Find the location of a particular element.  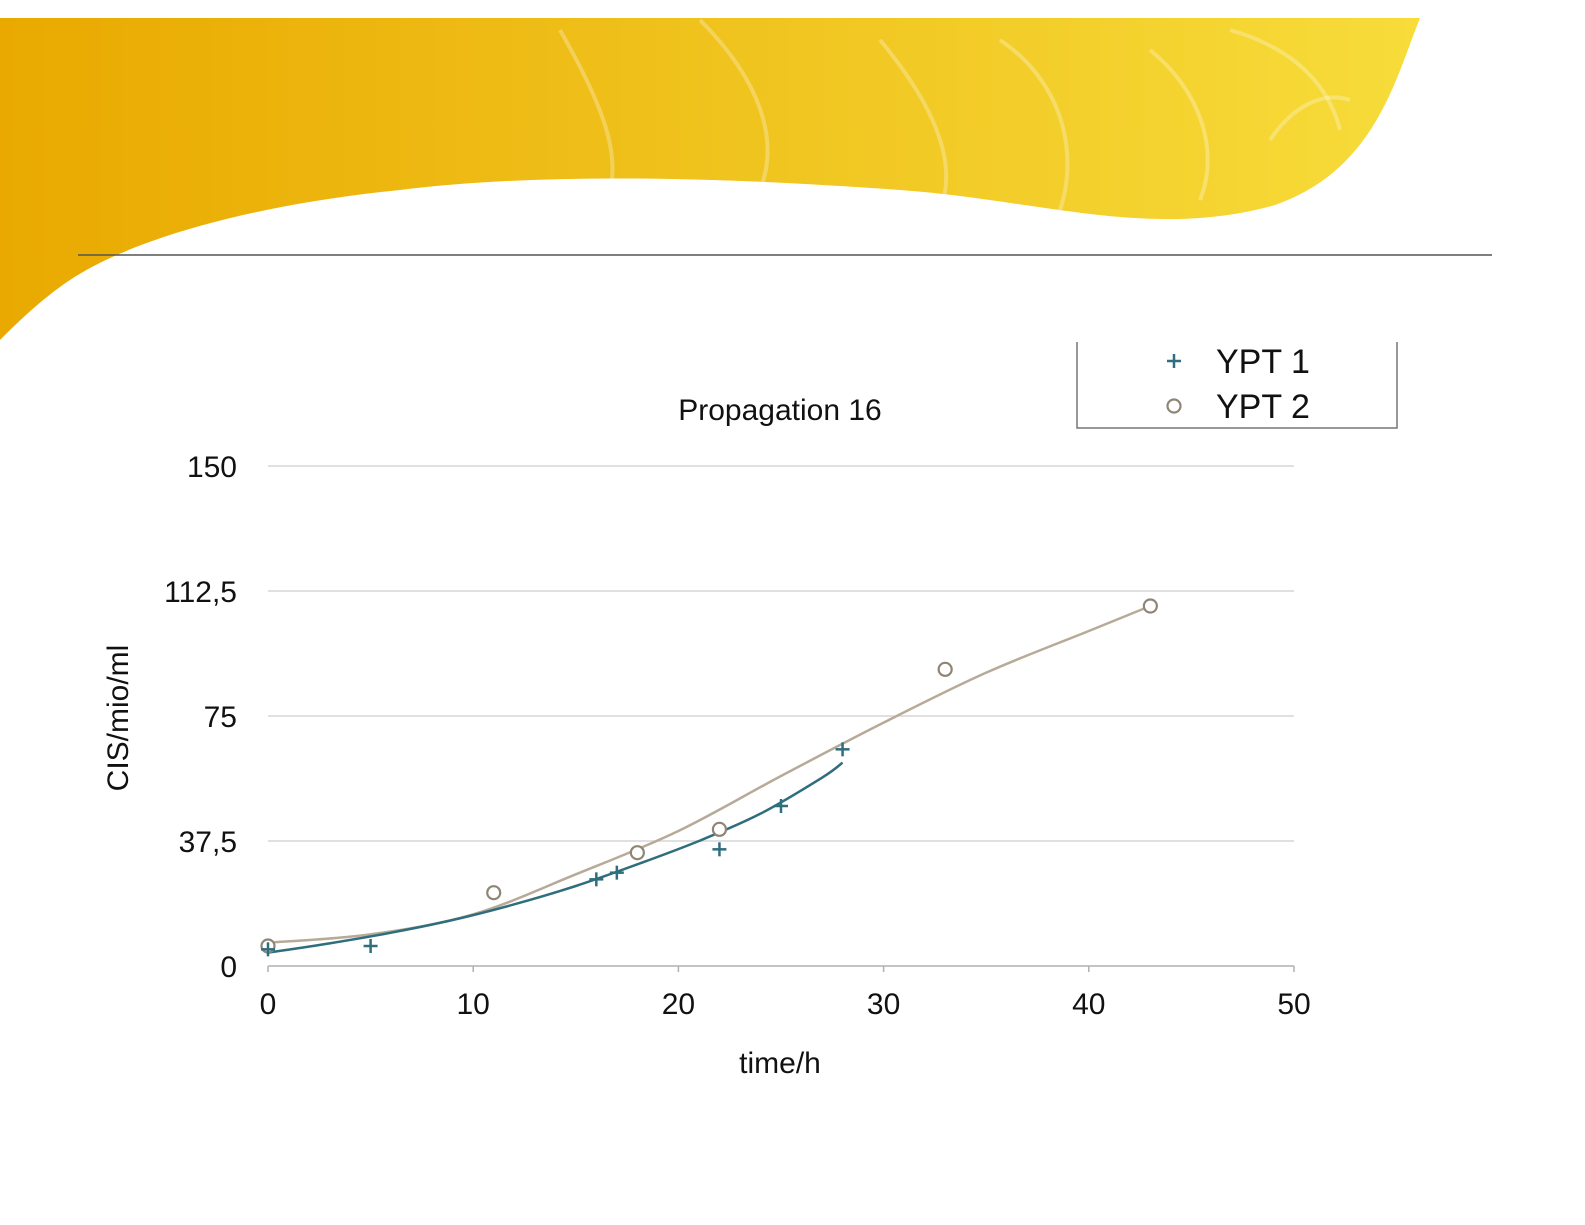

legend-circle-marker is located at coordinates (1174, 406).